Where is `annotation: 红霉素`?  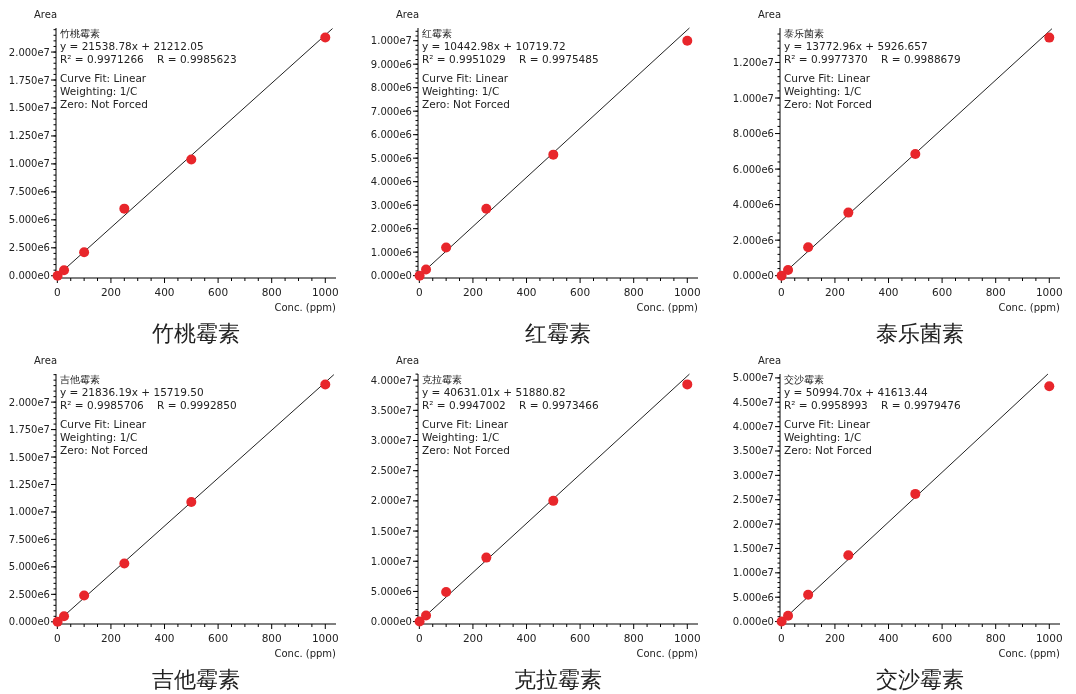 annotation: 红霉素 is located at coordinates (437, 33).